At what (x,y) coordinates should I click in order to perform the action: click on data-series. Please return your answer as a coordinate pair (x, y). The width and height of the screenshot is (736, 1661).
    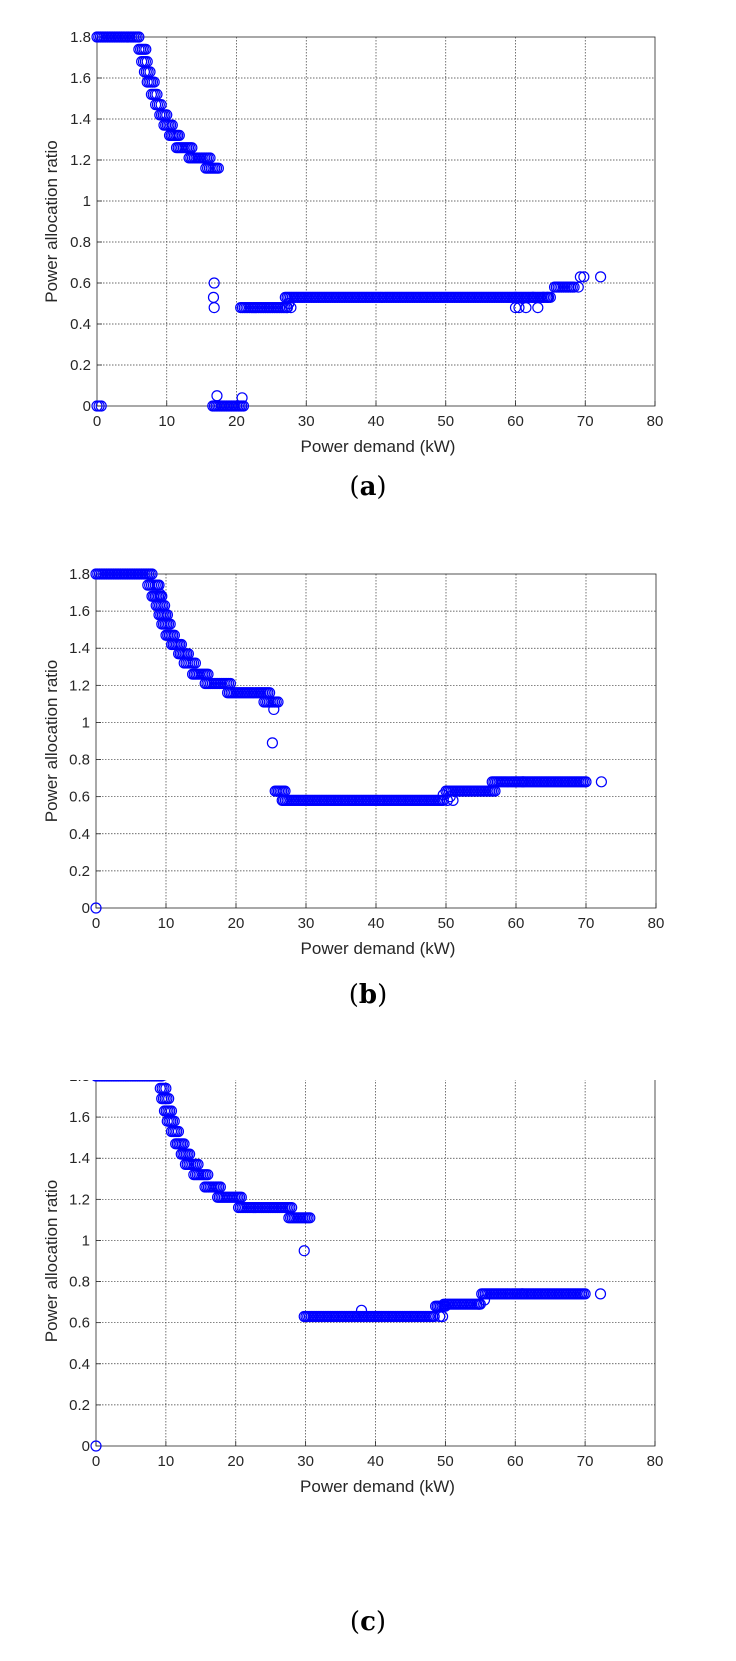
    Looking at the image, I should click on (349, 741).